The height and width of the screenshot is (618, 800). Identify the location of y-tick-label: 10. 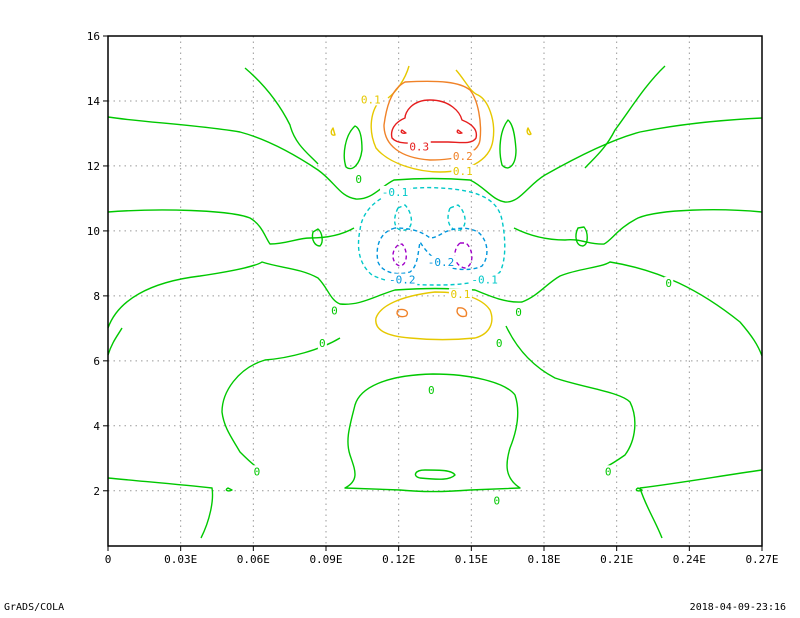
(93, 231).